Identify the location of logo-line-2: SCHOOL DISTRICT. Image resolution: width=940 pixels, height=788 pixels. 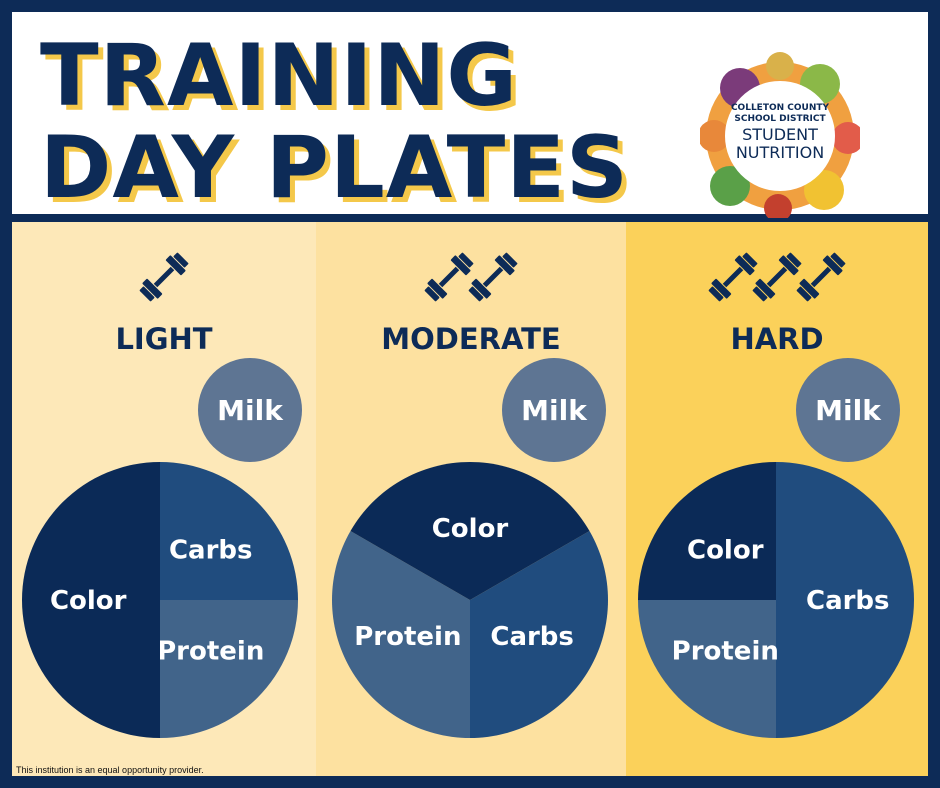
(780, 119).